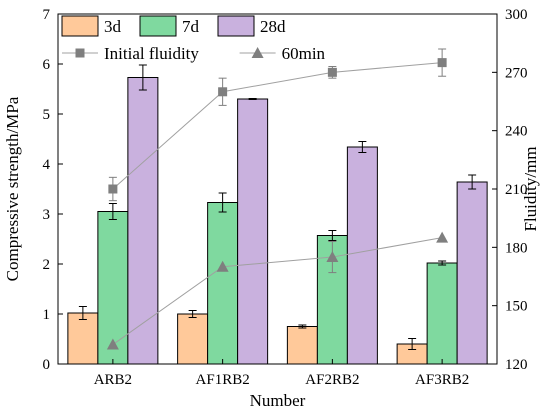  Describe the element at coordinates (158, 26) in the screenshot. I see `legend-swatch-7d` at that location.